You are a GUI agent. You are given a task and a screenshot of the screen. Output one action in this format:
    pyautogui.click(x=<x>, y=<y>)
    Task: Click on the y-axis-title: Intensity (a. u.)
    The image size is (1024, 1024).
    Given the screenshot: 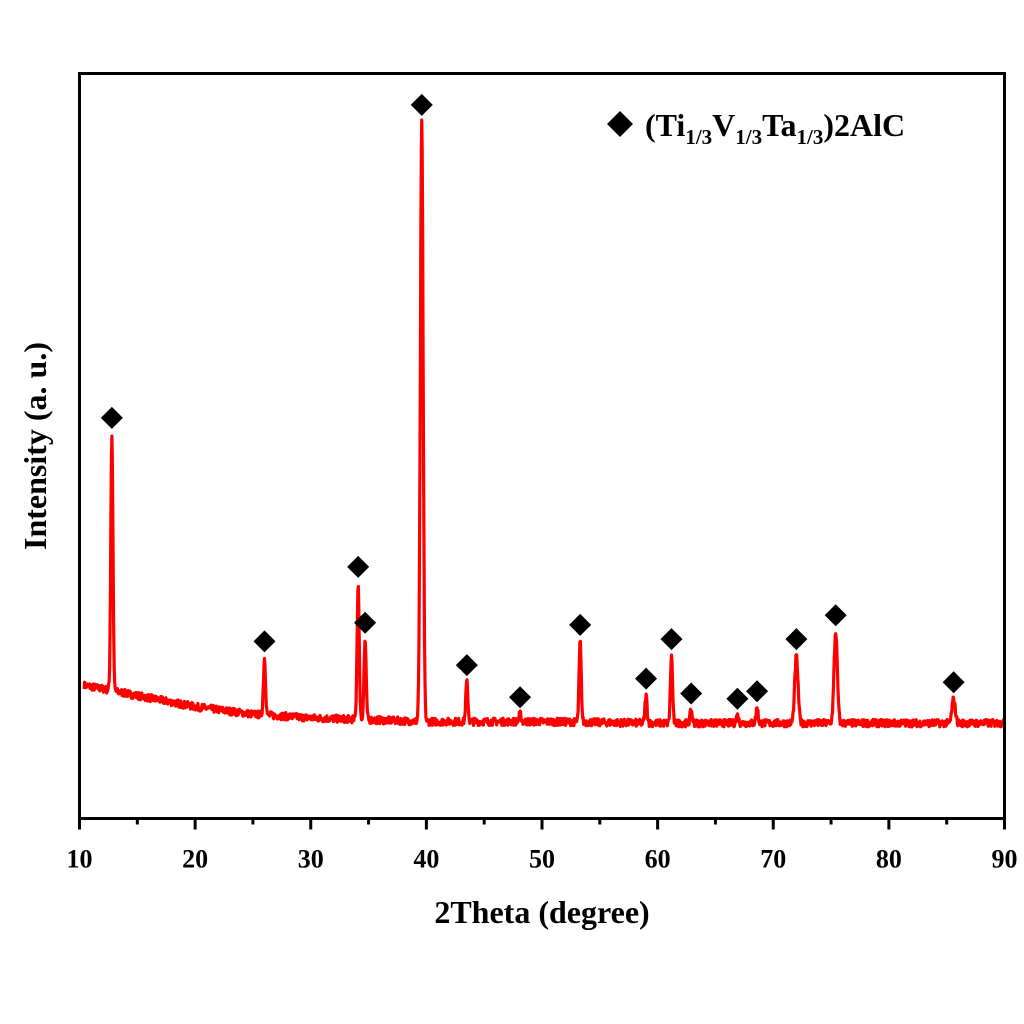 What is the action you would take?
    pyautogui.click(x=35, y=446)
    